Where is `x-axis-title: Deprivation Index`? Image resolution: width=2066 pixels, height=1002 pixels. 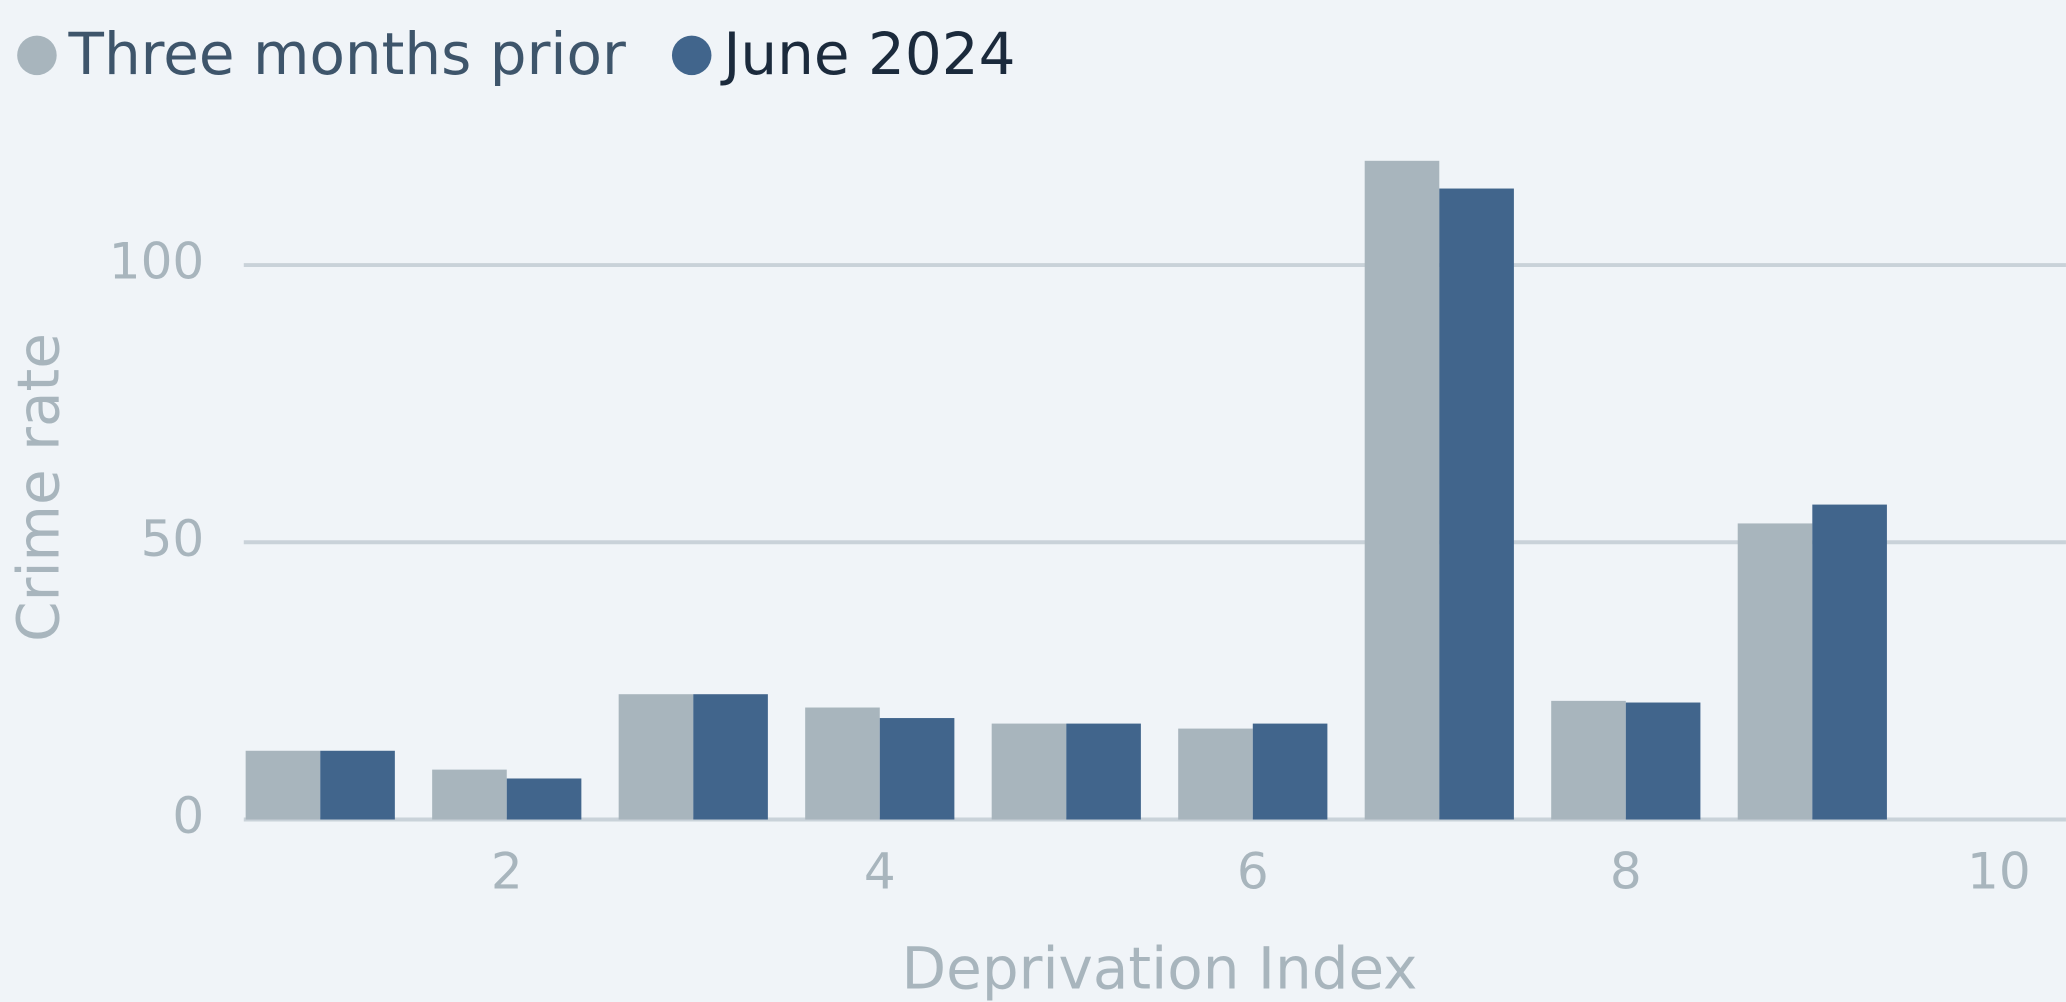 x-axis-title: Deprivation Index is located at coordinates (1160, 968).